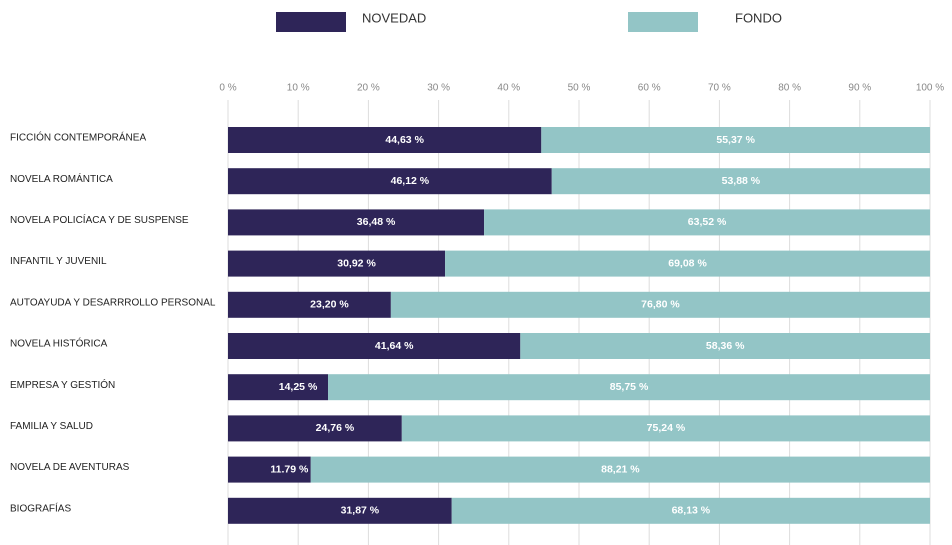  I want to click on category-label: FICCIÓN CONTEMPORÁNEA, so click(78, 137).